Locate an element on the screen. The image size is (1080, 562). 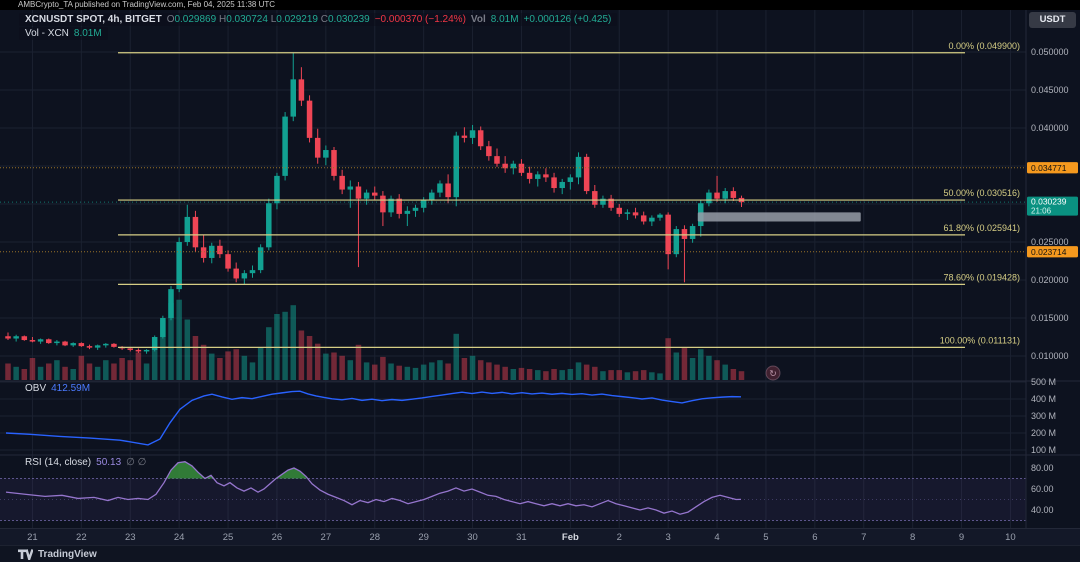
time-tick-label: 29 is located at coordinates (423, 537).